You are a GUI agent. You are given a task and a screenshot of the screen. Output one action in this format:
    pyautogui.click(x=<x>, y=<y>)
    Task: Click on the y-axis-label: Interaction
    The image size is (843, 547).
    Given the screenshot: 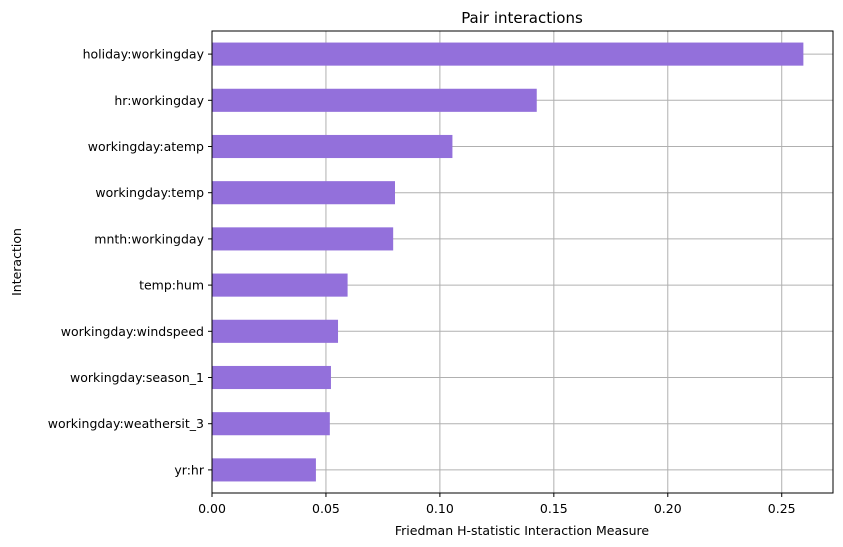 What is the action you would take?
    pyautogui.click(x=16, y=262)
    